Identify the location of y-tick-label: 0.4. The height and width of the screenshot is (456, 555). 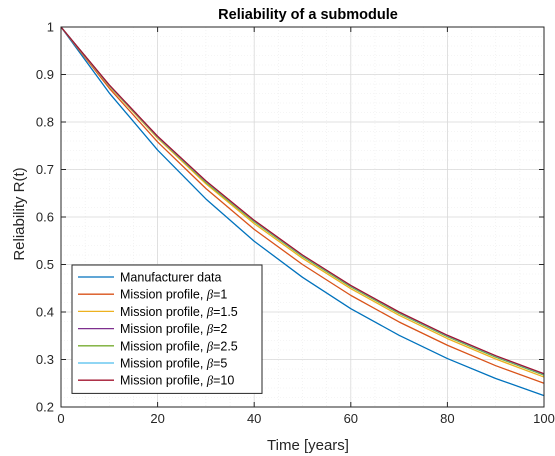
(45, 312).